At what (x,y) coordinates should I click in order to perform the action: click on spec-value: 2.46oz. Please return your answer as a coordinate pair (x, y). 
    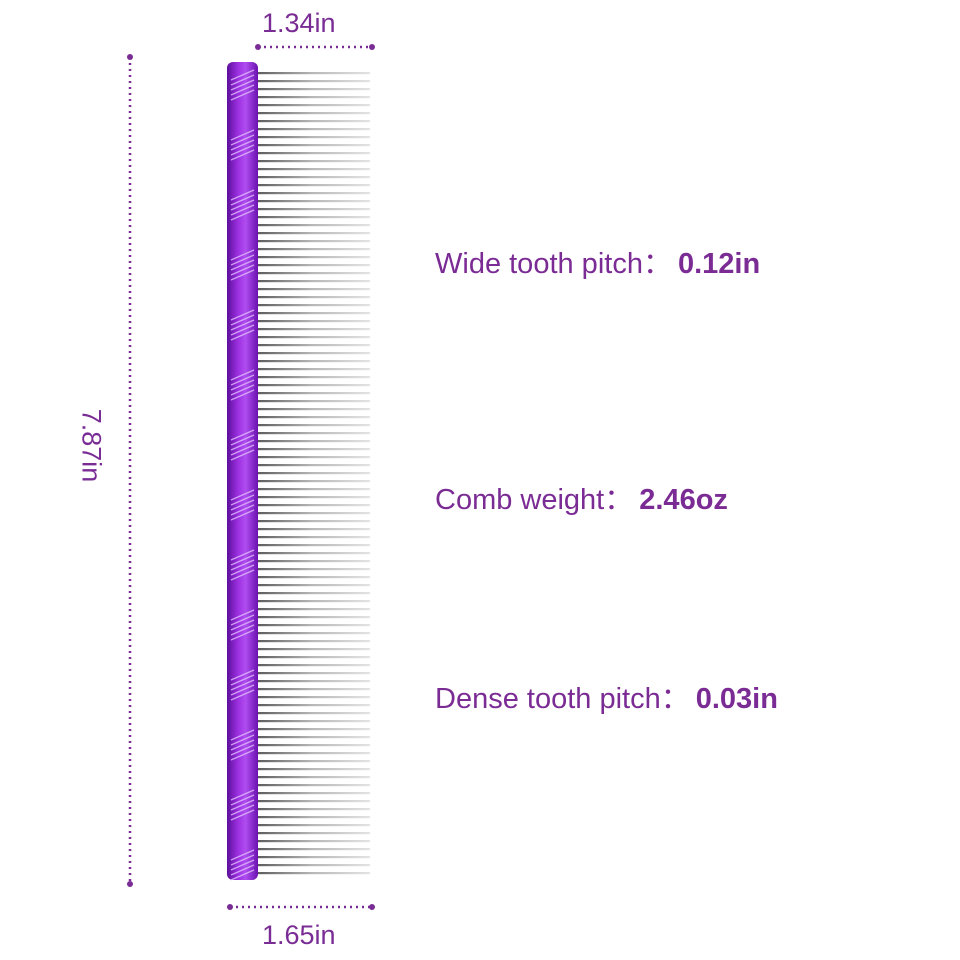
    Looking at the image, I should click on (683, 500).